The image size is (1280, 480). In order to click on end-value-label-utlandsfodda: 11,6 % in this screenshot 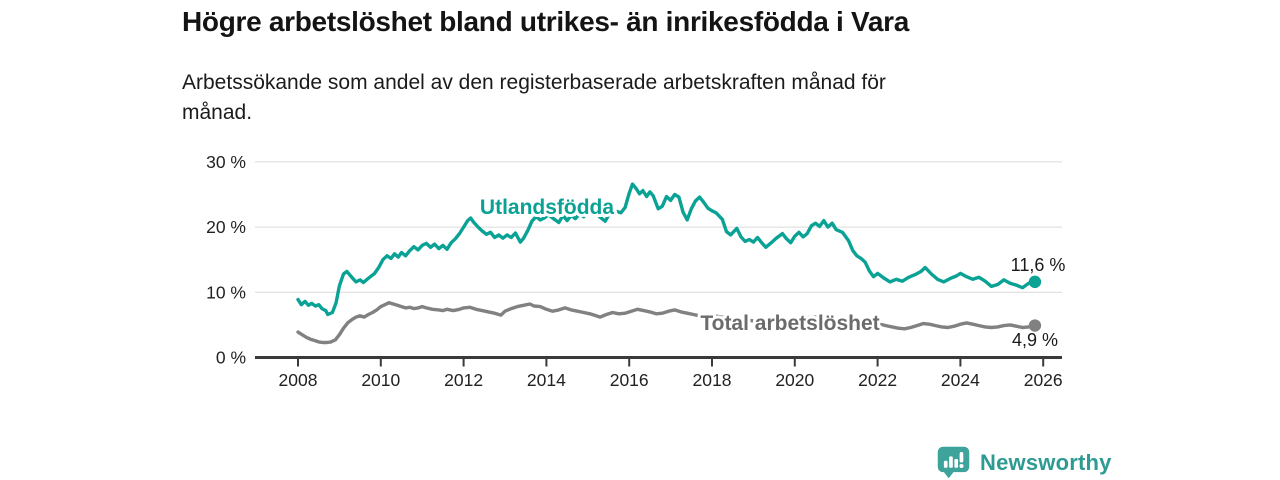, I will do `click(1038, 265)`.